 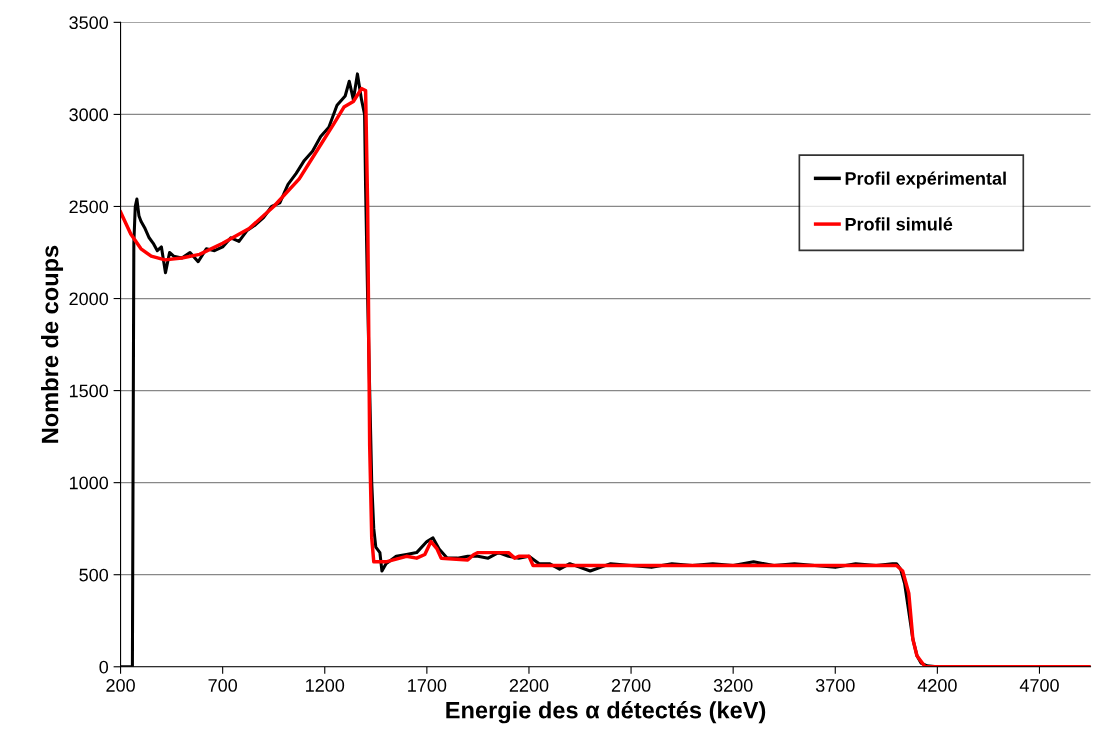 What do you see at coordinates (529, 685) in the screenshot?
I see `x-tick-label: 2200` at bounding box center [529, 685].